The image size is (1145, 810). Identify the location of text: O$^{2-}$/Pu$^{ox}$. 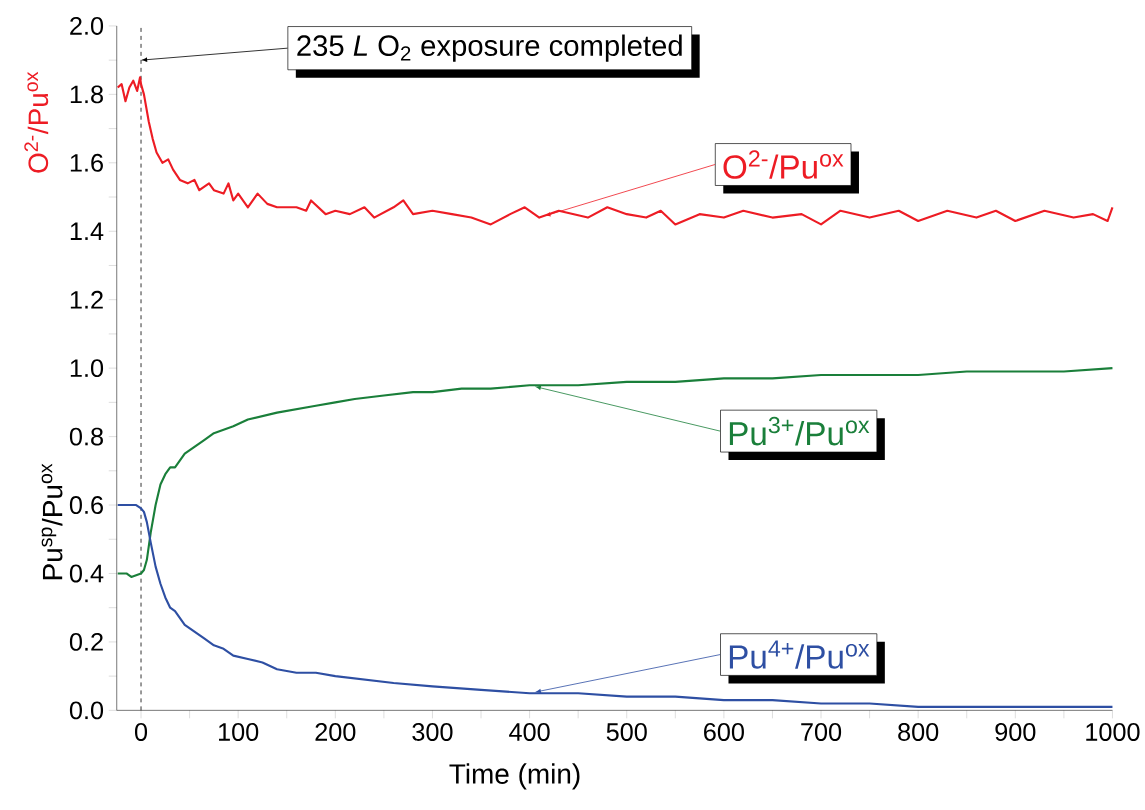
(36, 122).